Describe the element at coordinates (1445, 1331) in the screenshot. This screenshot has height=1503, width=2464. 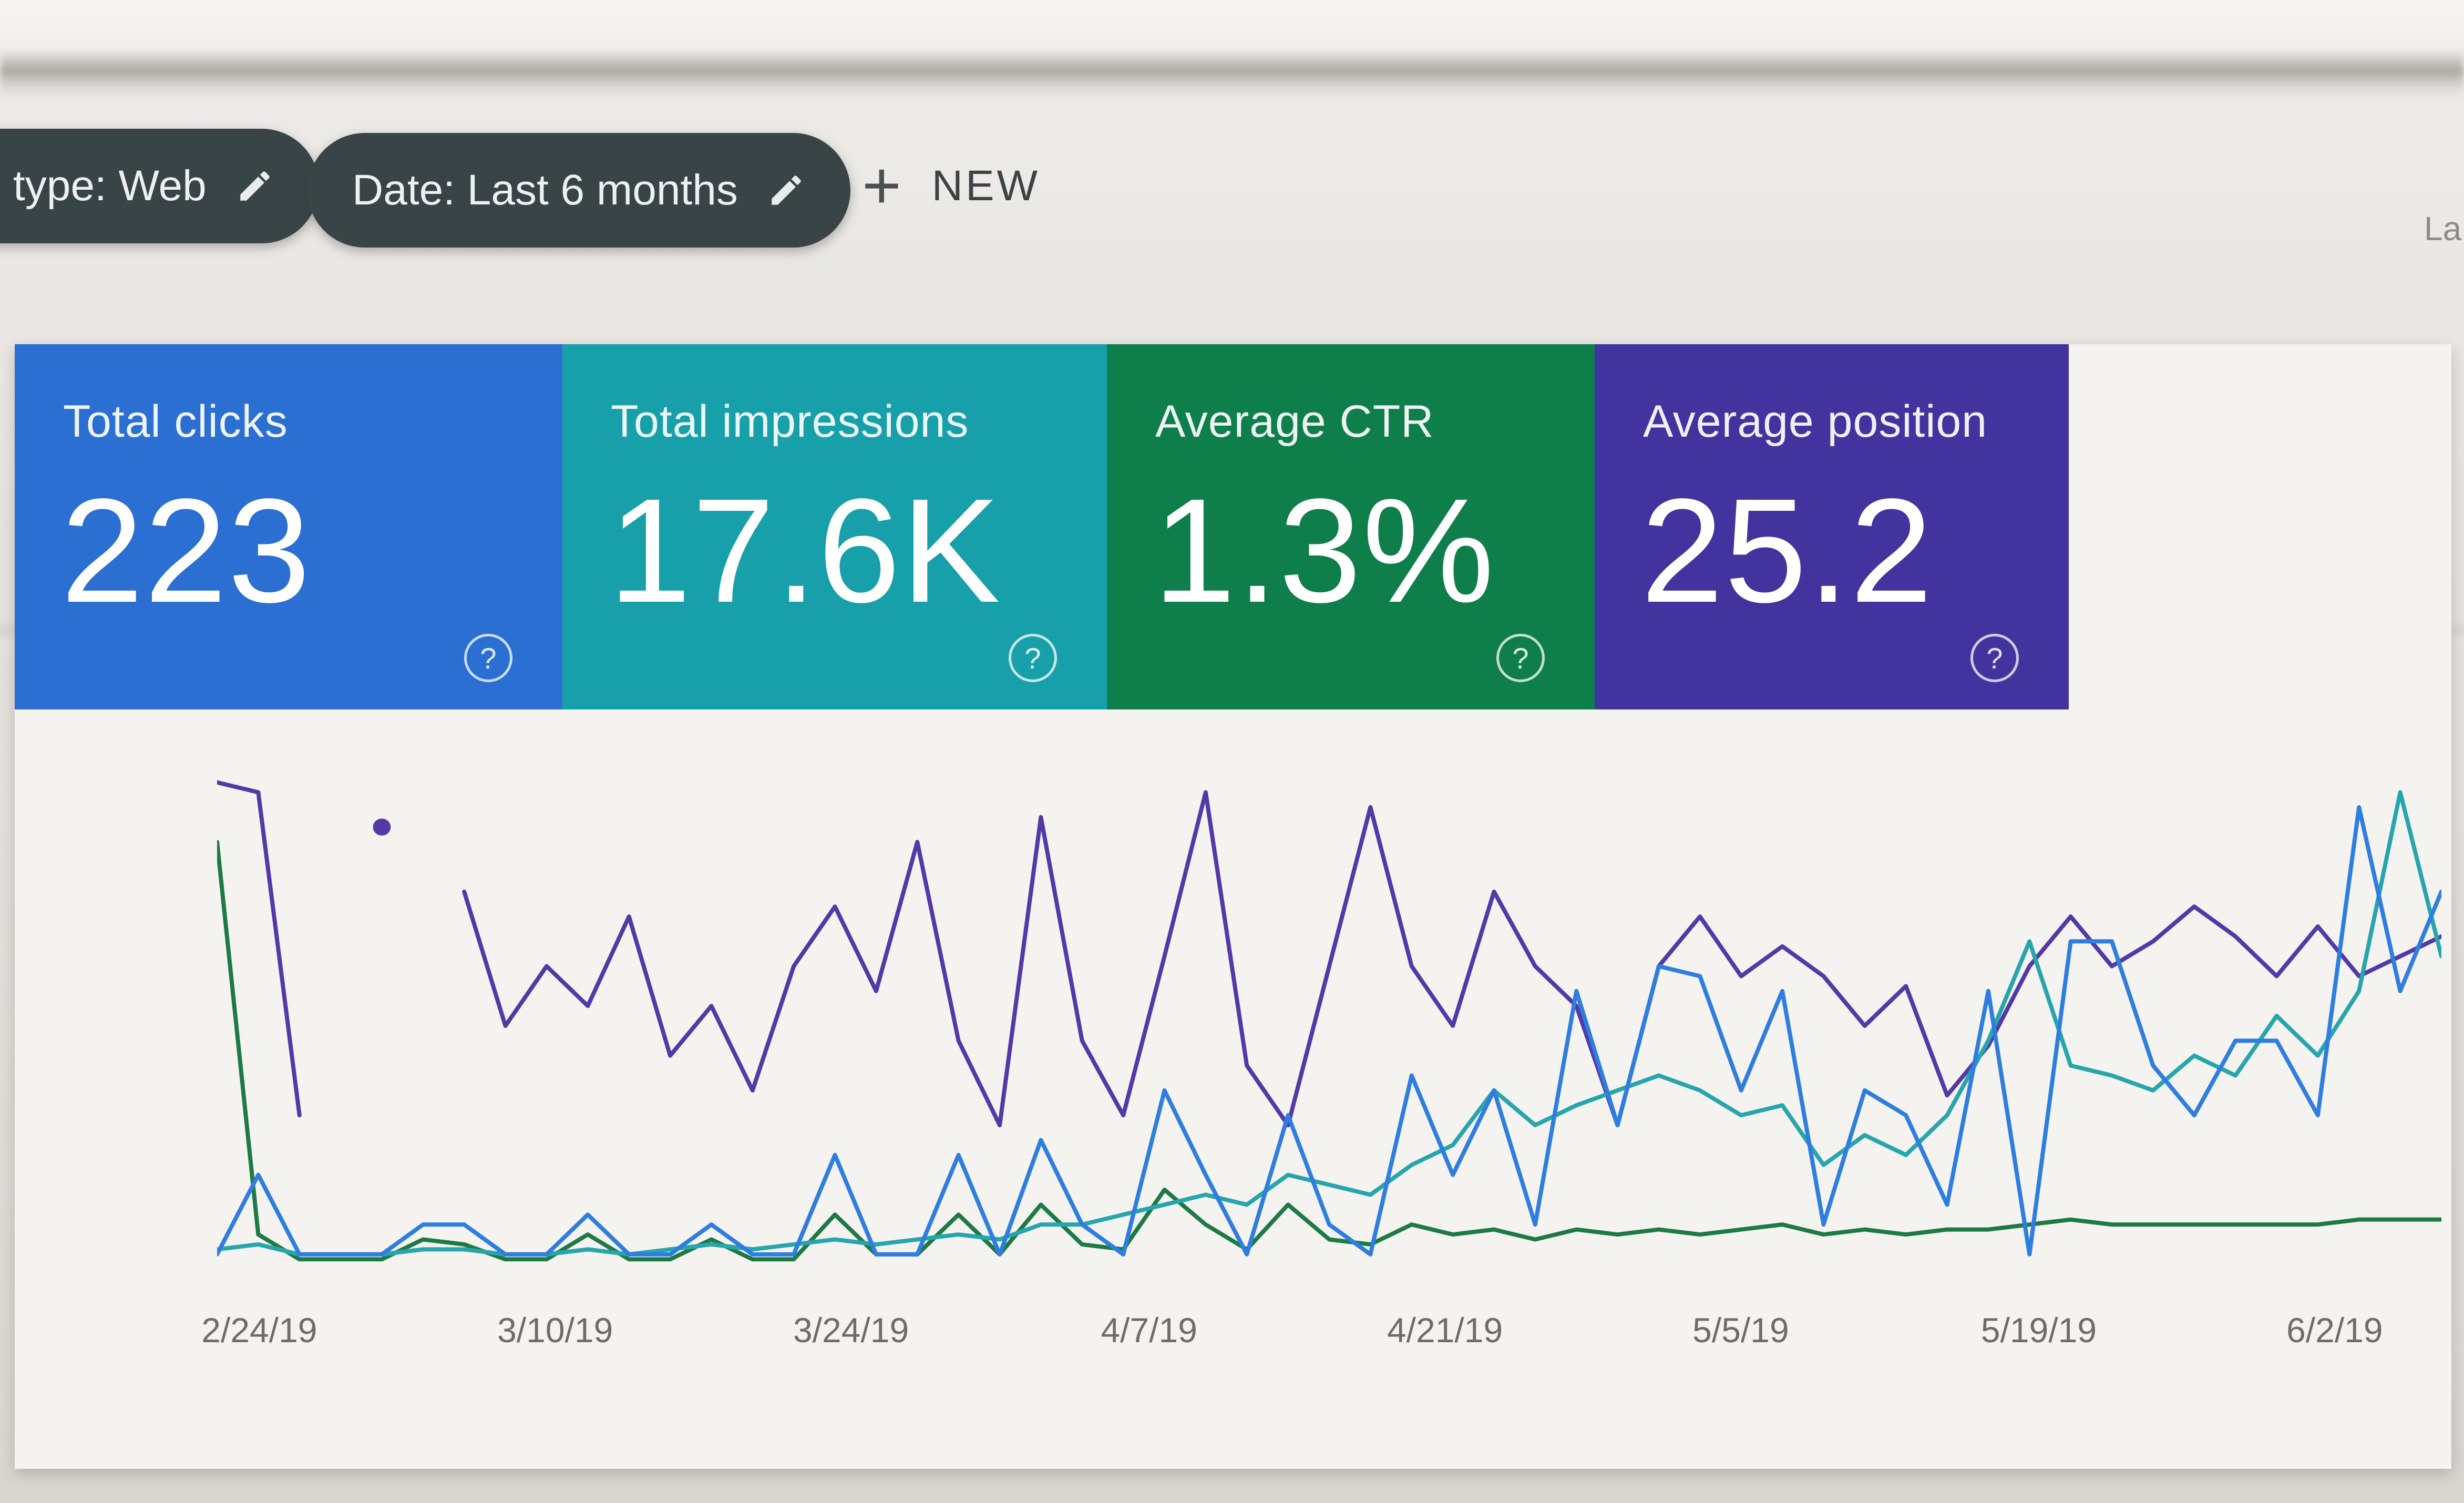
I see `x-tick-label: 4/21/19` at that location.